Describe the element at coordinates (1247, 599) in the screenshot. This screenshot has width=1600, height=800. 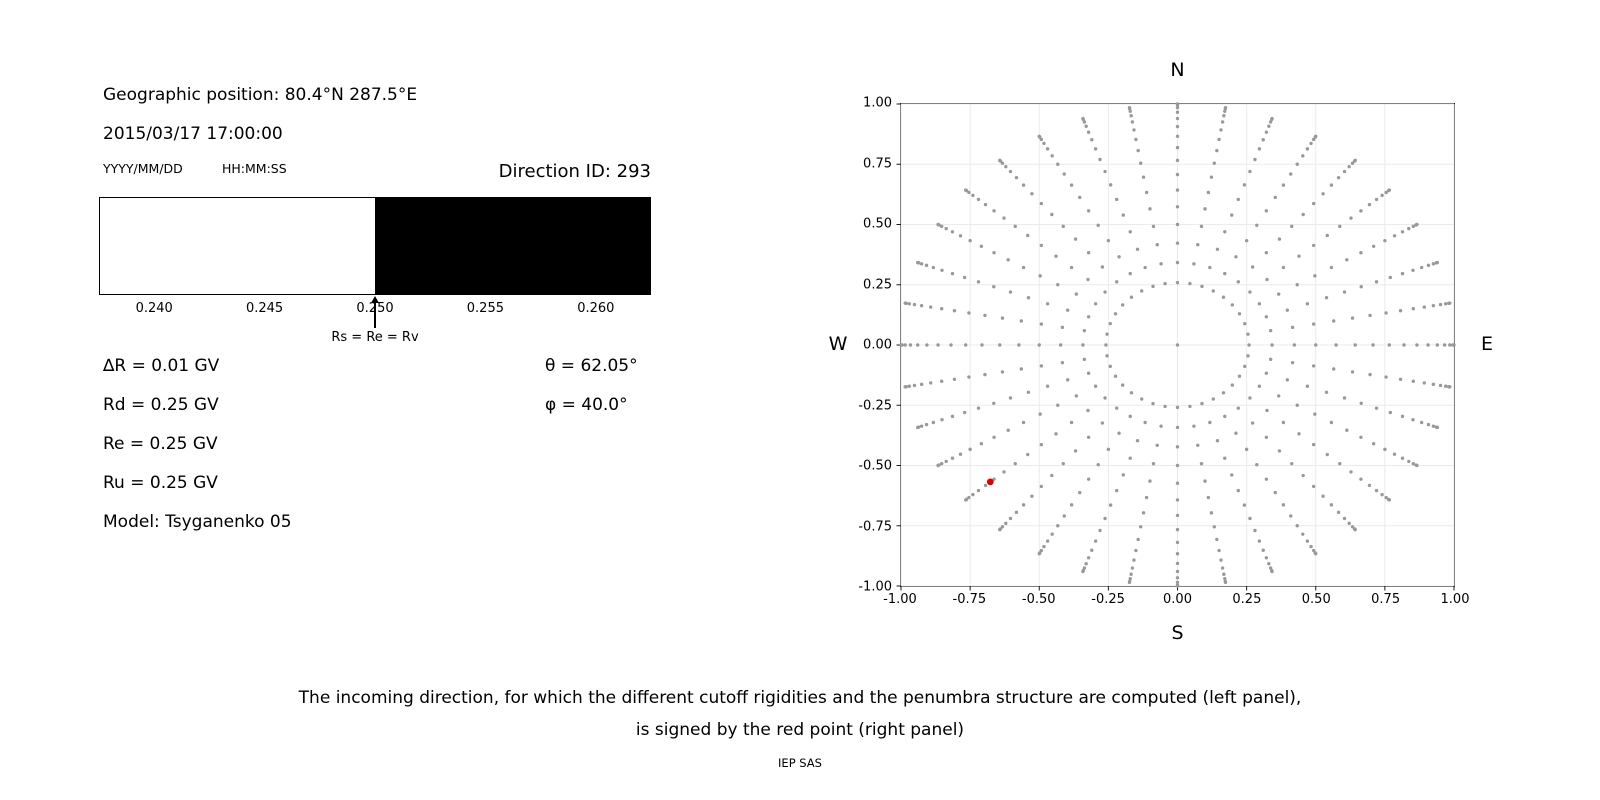
I see `x-tick-label: 0.25` at that location.